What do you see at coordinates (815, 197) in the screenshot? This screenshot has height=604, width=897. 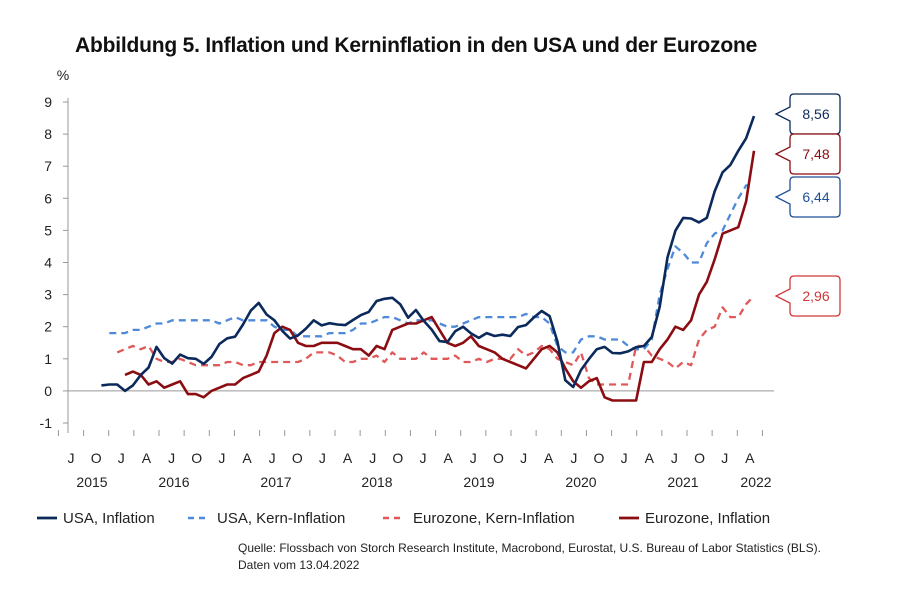 I see `callout-value: 6,44` at bounding box center [815, 197].